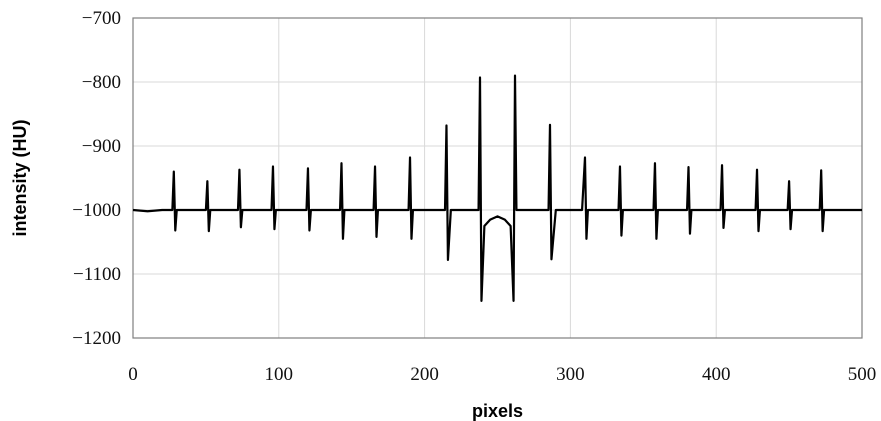  I want to click on x-tick-label: 200, so click(424, 374).